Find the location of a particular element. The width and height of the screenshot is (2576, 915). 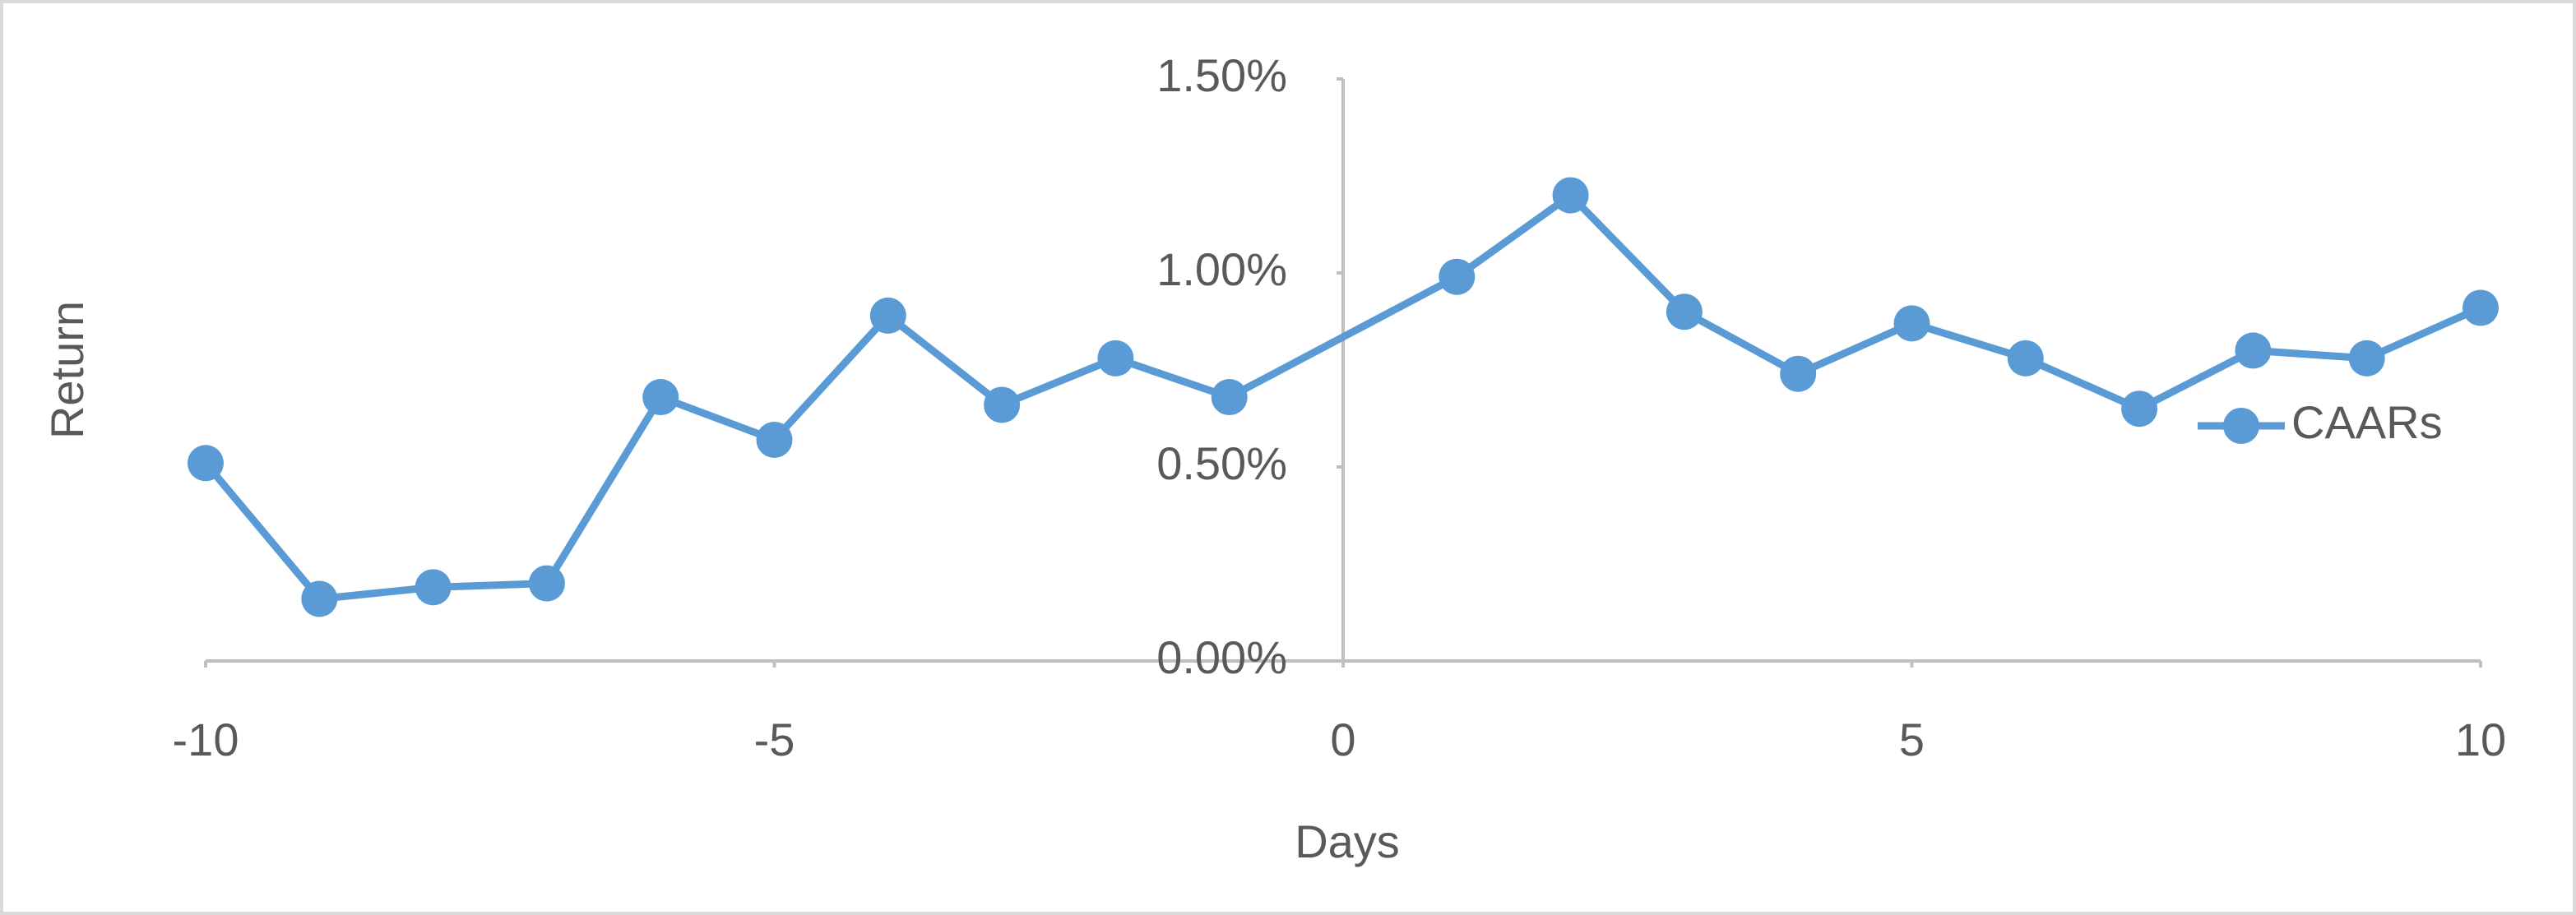

y-tick-label: 1.00% is located at coordinates (1222, 269).